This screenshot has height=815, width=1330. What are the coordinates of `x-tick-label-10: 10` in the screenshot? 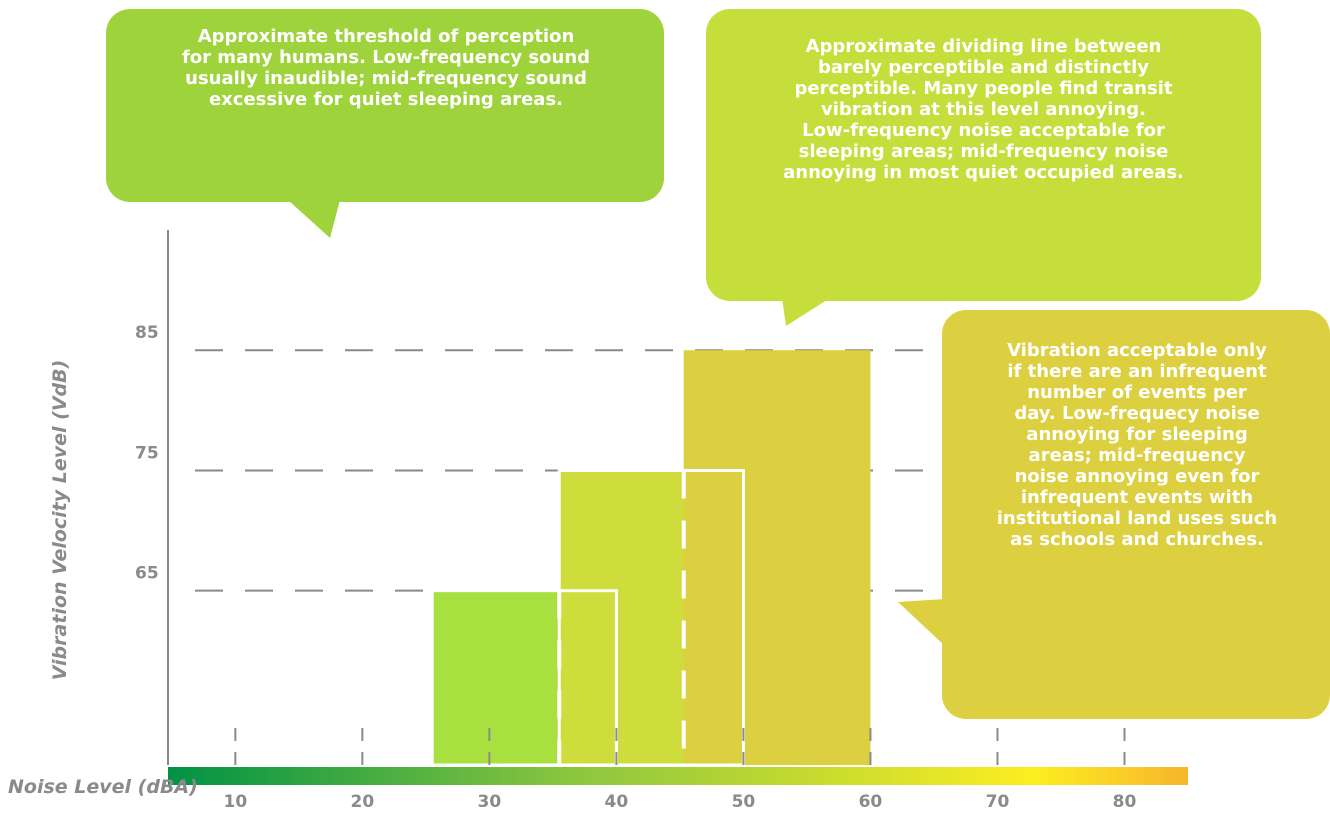 It's located at (235, 802).